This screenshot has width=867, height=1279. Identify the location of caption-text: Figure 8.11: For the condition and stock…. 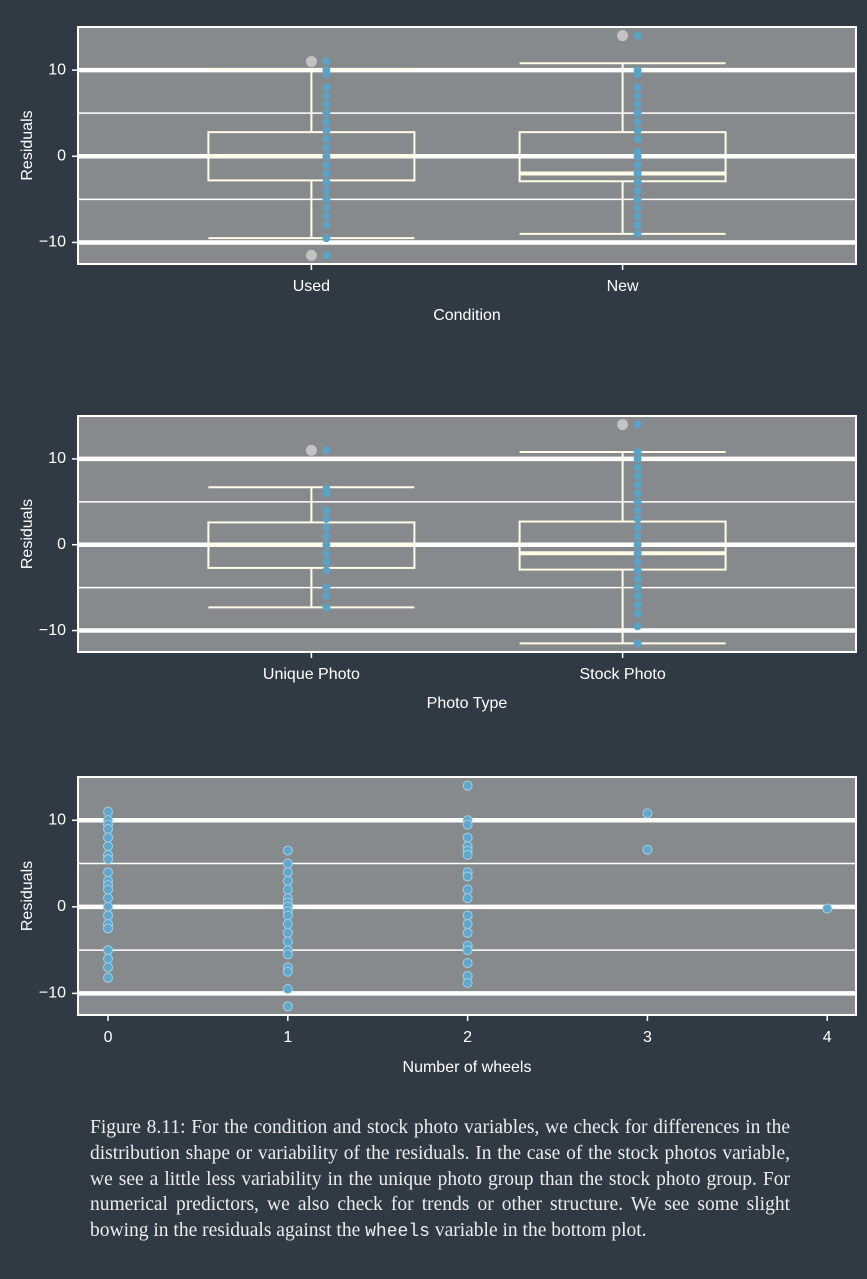
(440, 1179).